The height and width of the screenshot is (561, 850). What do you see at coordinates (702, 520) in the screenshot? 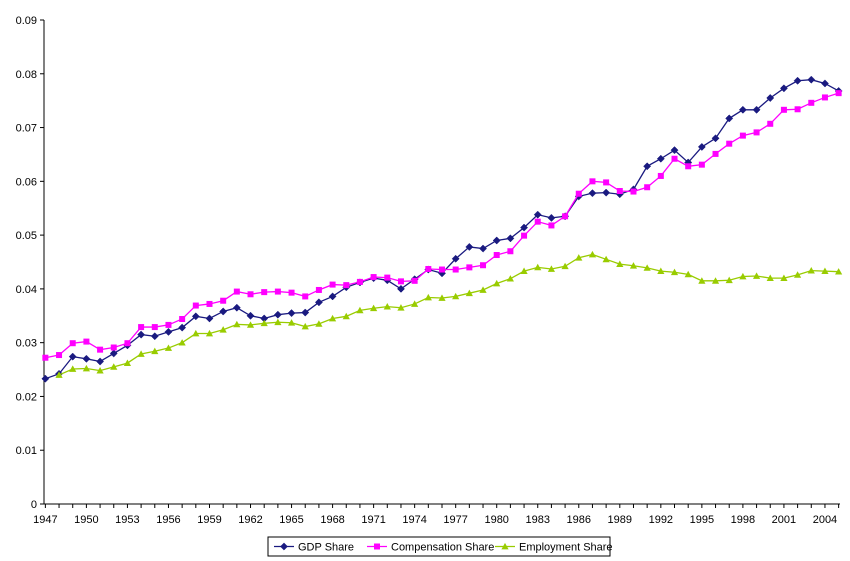
I see `x-tick-label: 1995` at bounding box center [702, 520].